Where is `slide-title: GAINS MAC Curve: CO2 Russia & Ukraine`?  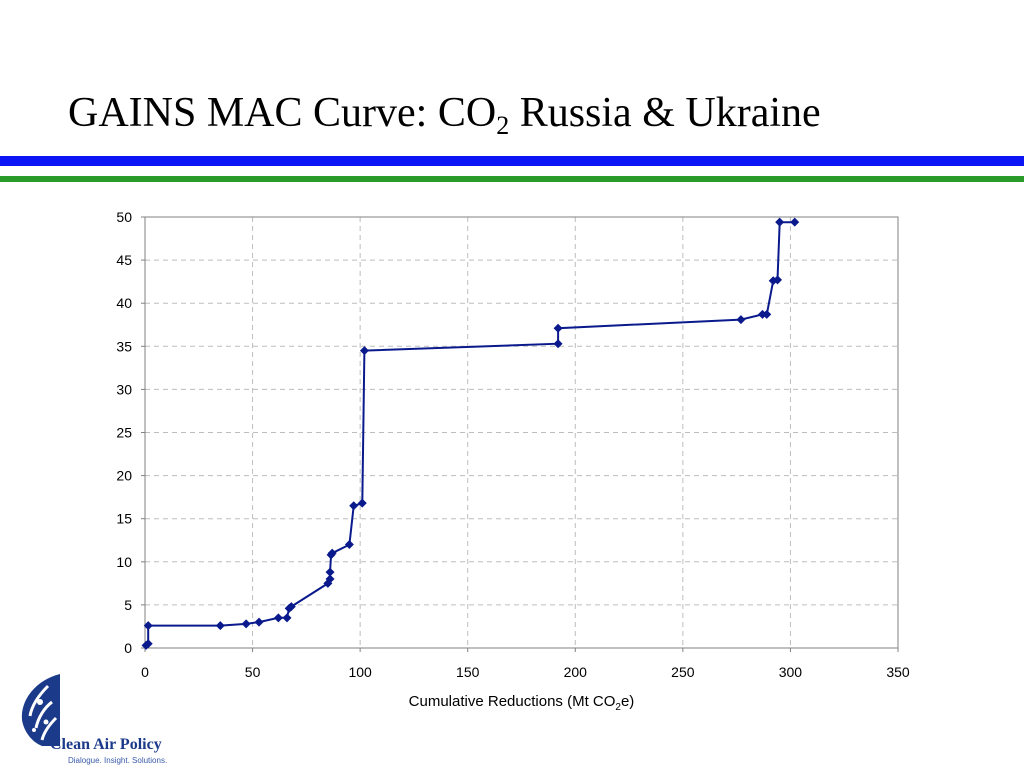
slide-title: GAINS MAC Curve: CO2 Russia & Ukraine is located at coordinates (444, 115).